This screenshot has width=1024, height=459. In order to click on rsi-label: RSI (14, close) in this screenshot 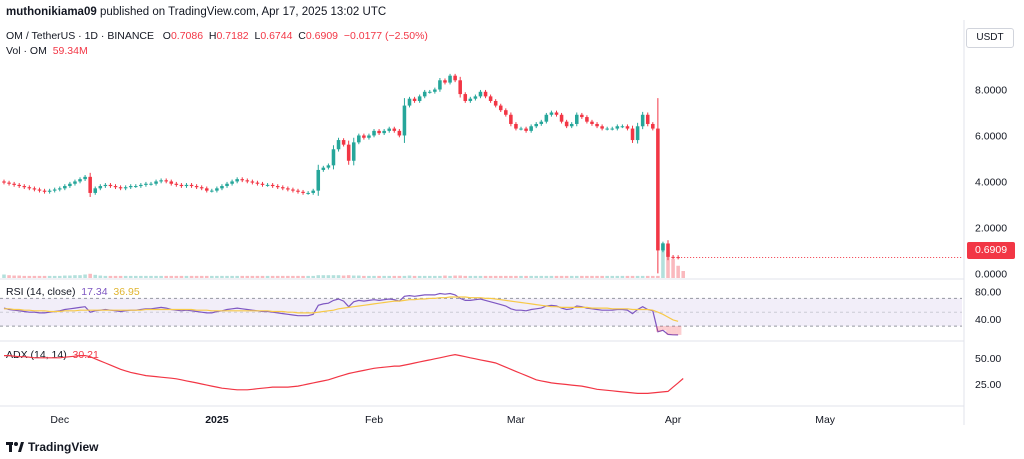, I will do `click(41, 292)`.